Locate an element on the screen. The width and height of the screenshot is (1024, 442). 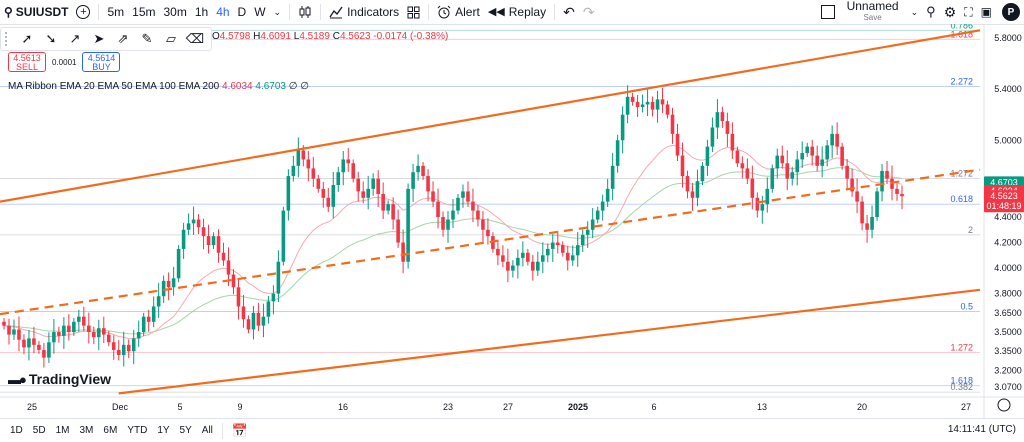
indicator-value-1: 4.6034 is located at coordinates (237, 86).